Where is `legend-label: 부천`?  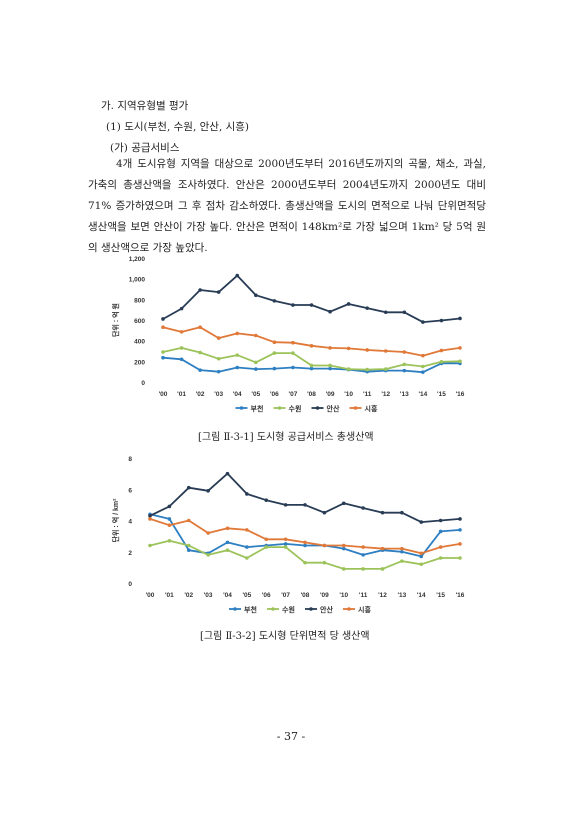
legend-label: 부천 is located at coordinates (250, 609).